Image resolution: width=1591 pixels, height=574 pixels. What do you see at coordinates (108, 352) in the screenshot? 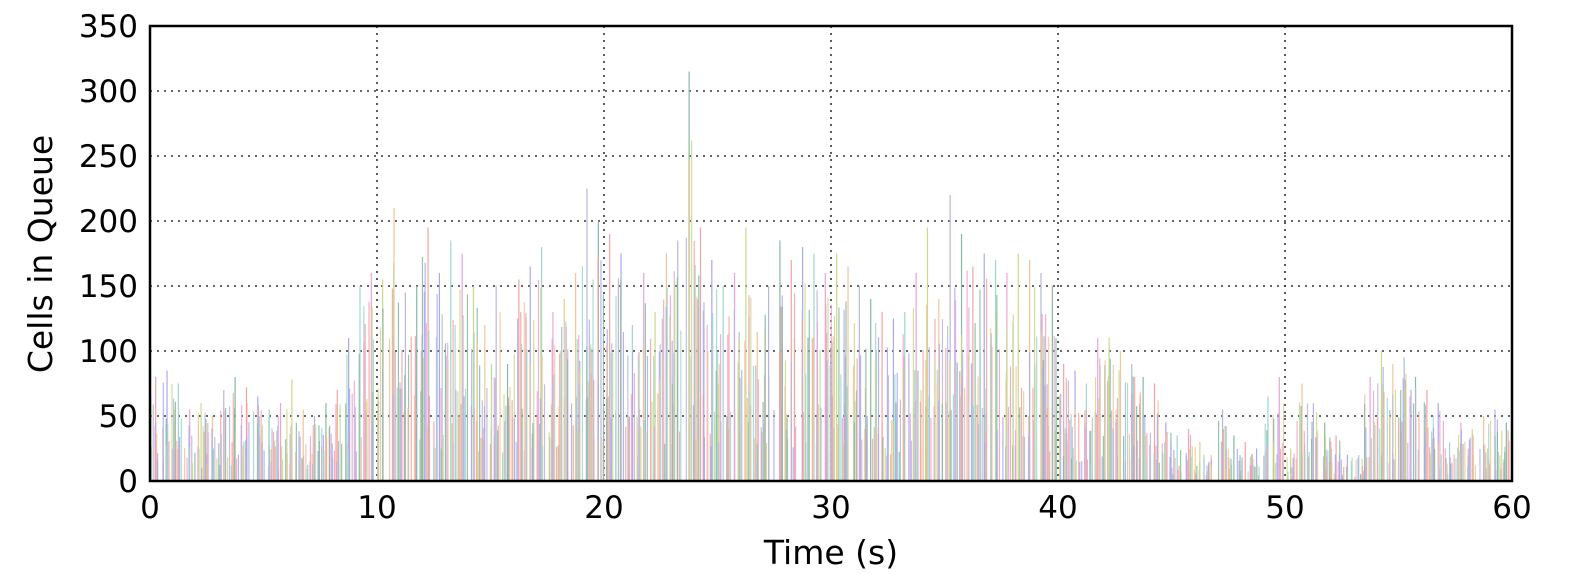
I see `y-tick-label: 100` at bounding box center [108, 352].